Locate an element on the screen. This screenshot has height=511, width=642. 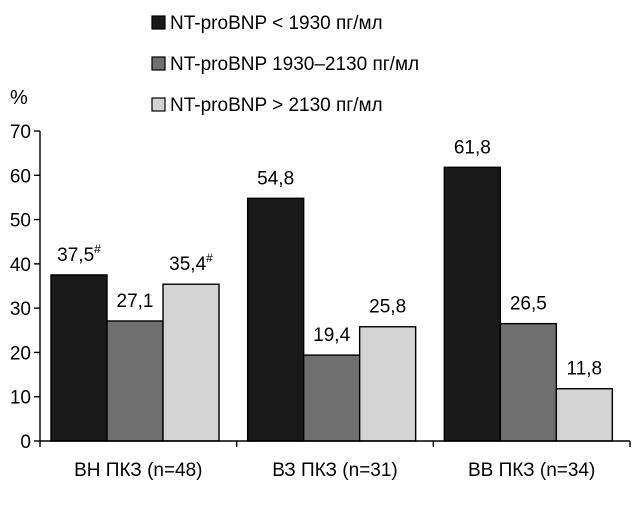
data-label-value: 37,5 is located at coordinates (75, 255).